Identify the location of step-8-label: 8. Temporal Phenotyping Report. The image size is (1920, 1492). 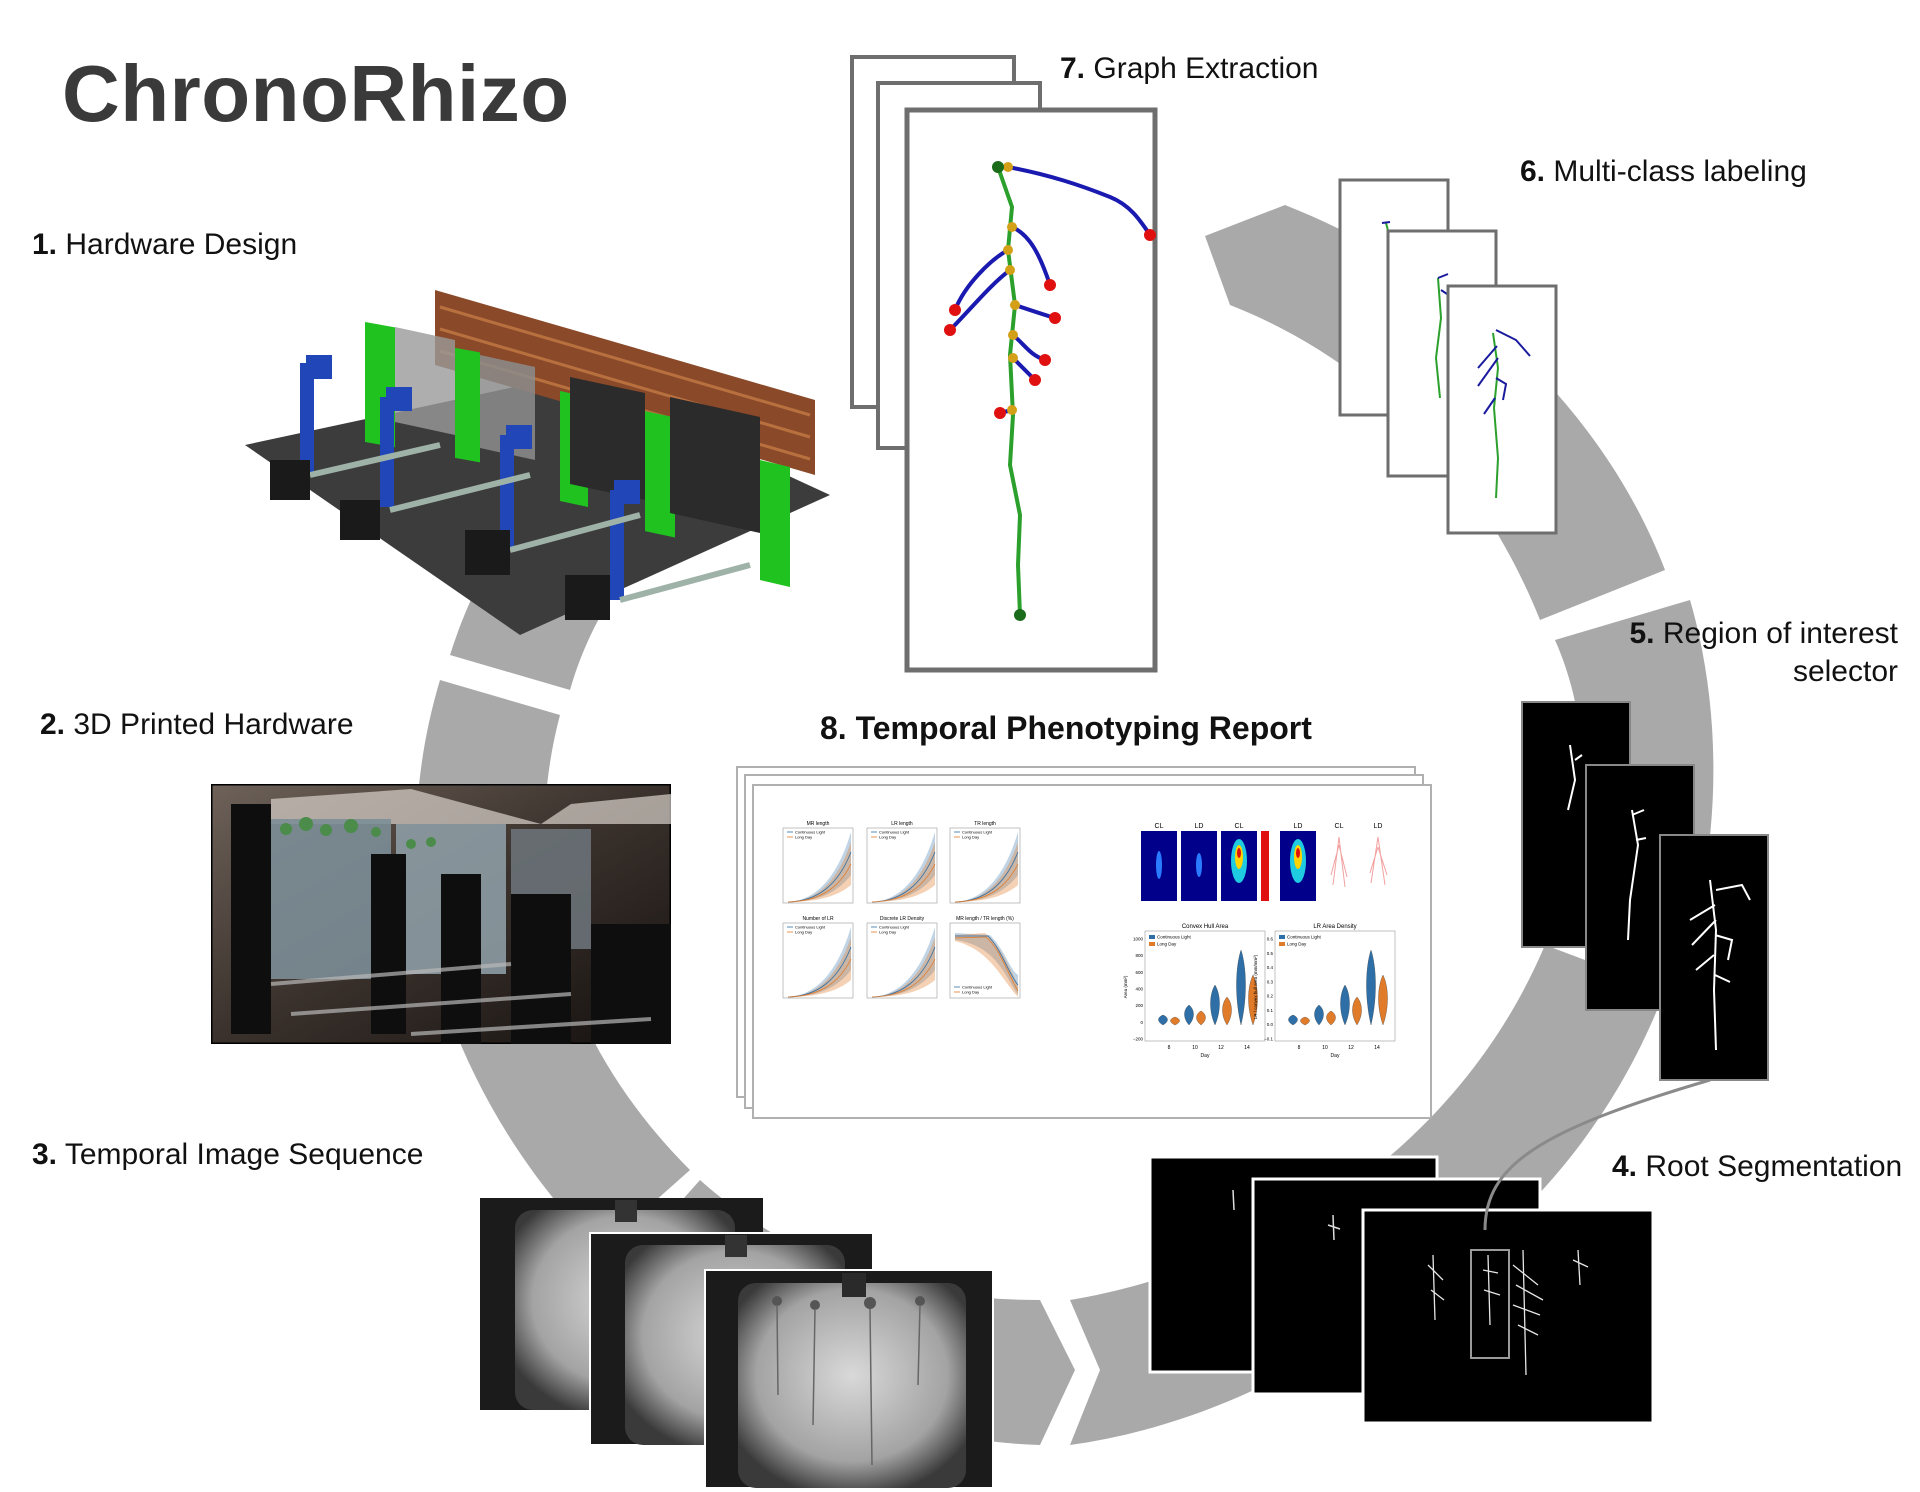
(1066, 728).